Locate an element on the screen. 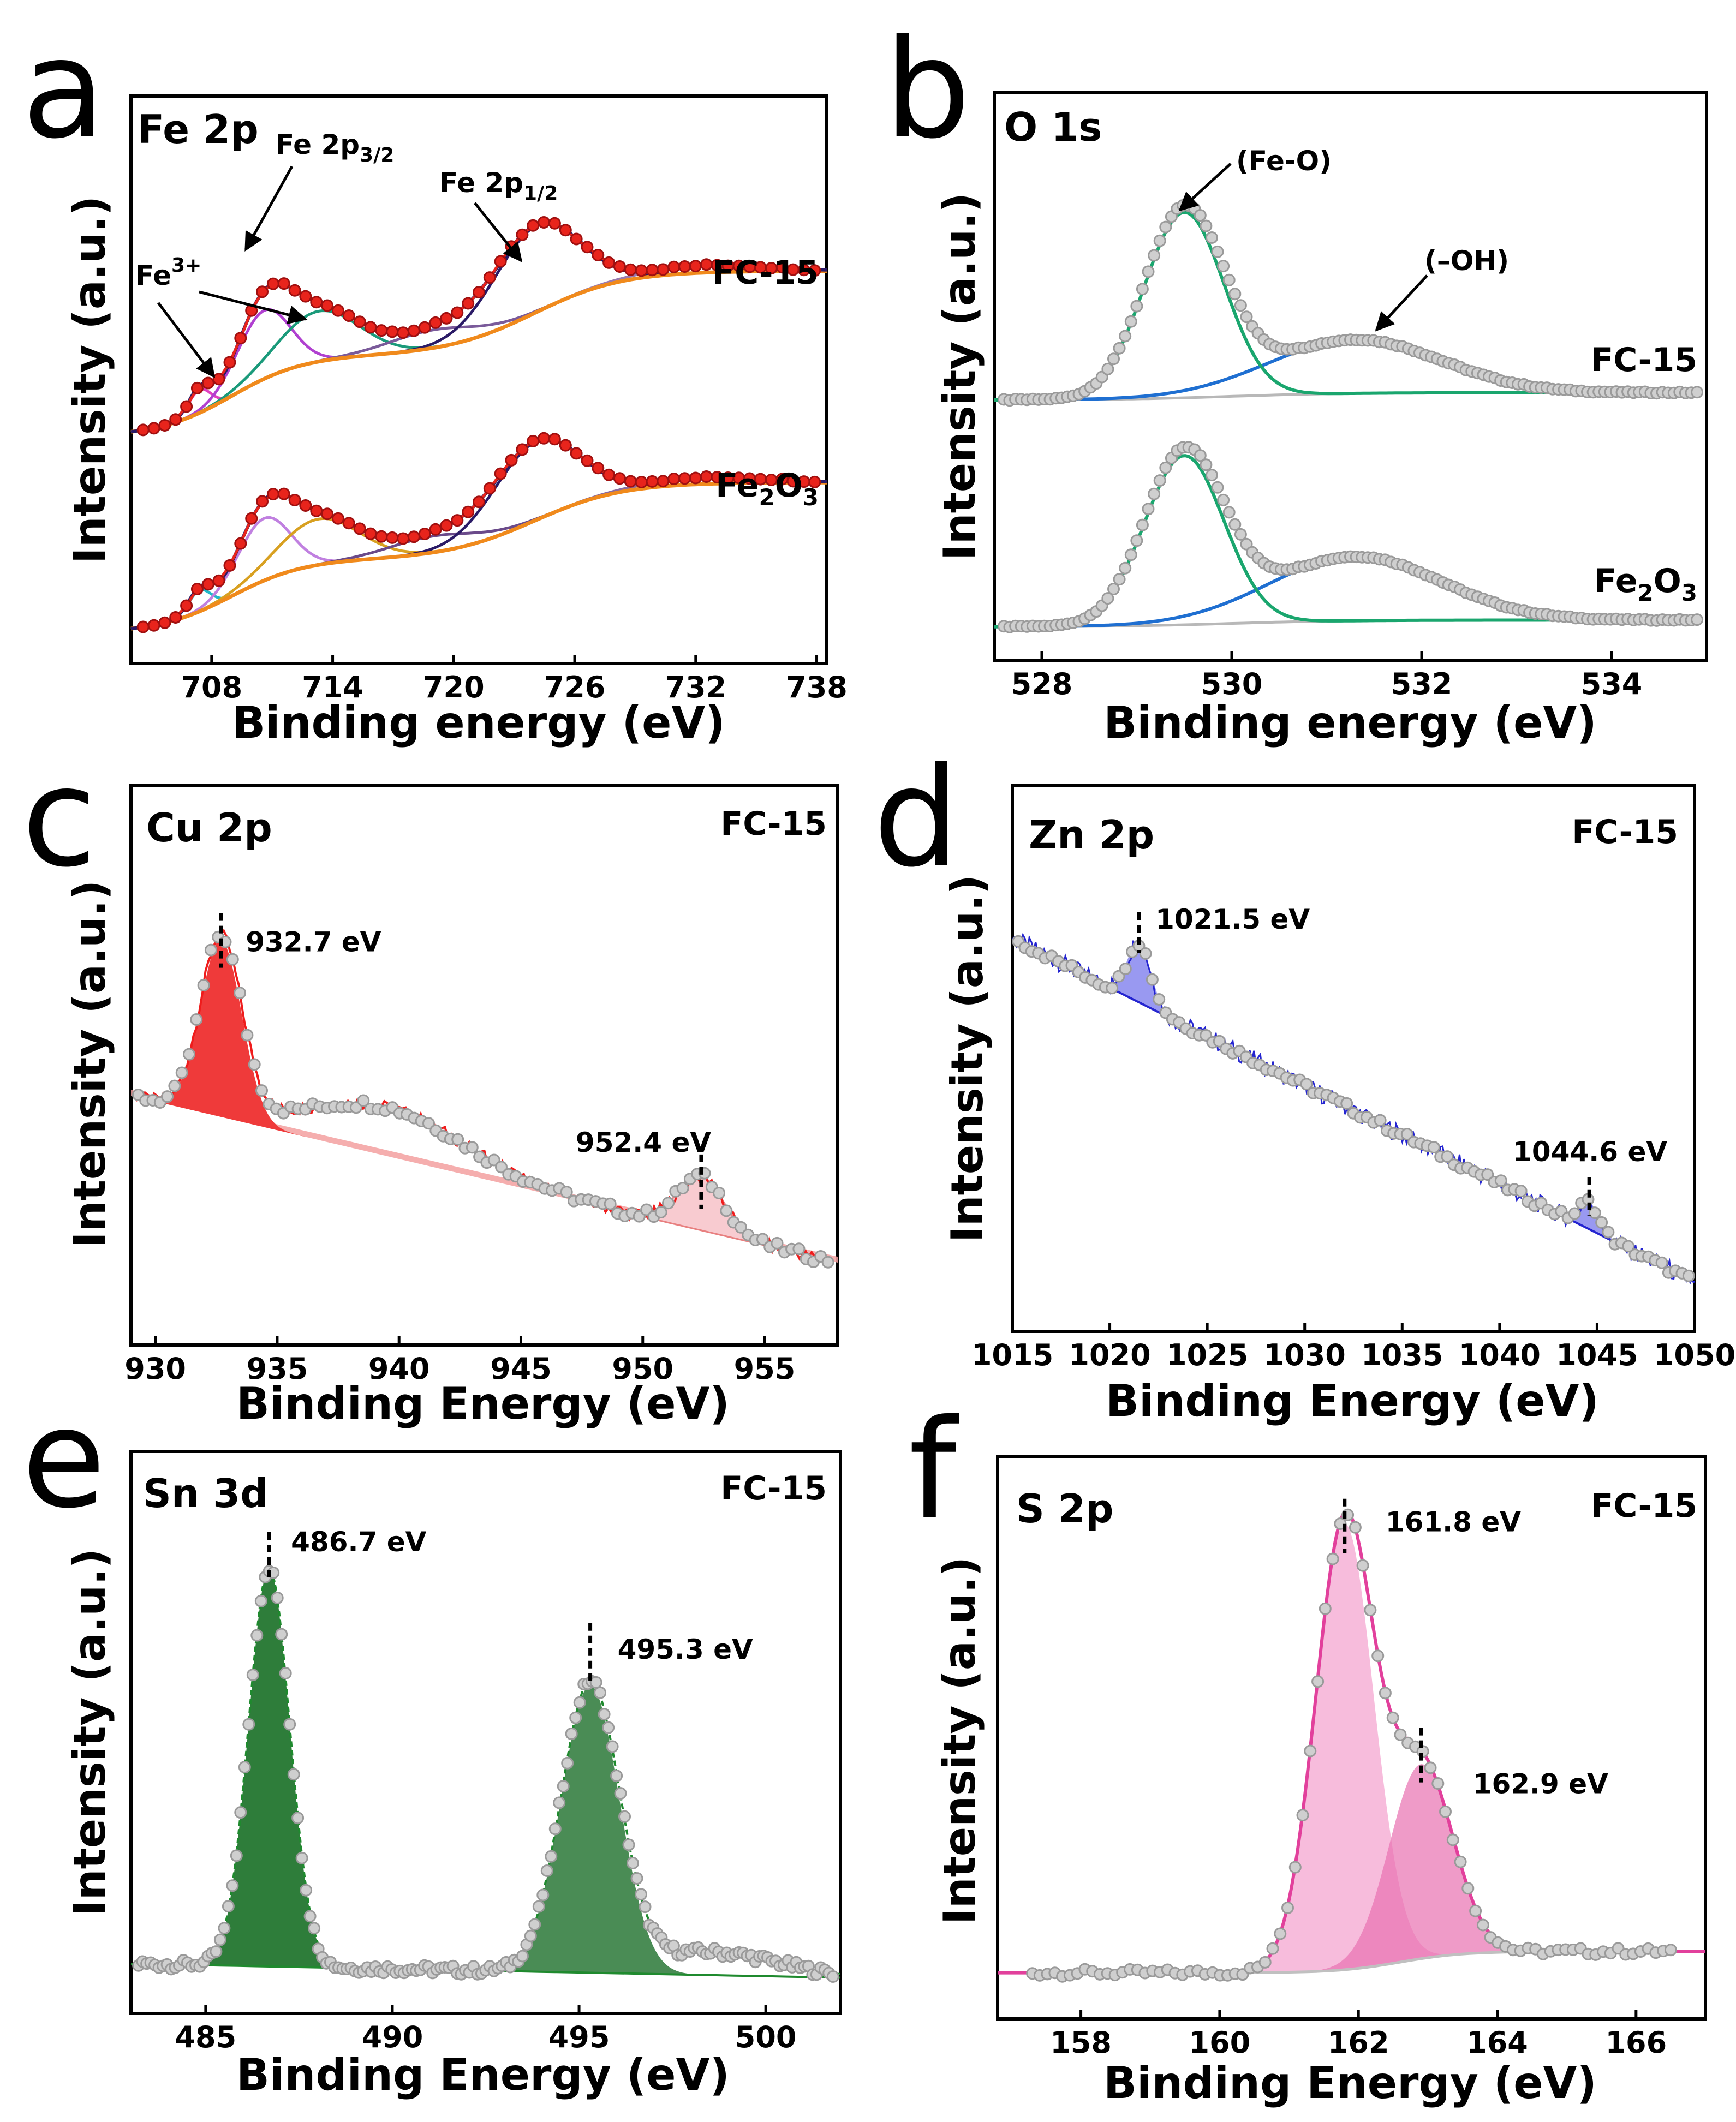 The width and height of the screenshot is (1736, 2122). d-tick-label-1030: 1030 is located at coordinates (1305, 1355).